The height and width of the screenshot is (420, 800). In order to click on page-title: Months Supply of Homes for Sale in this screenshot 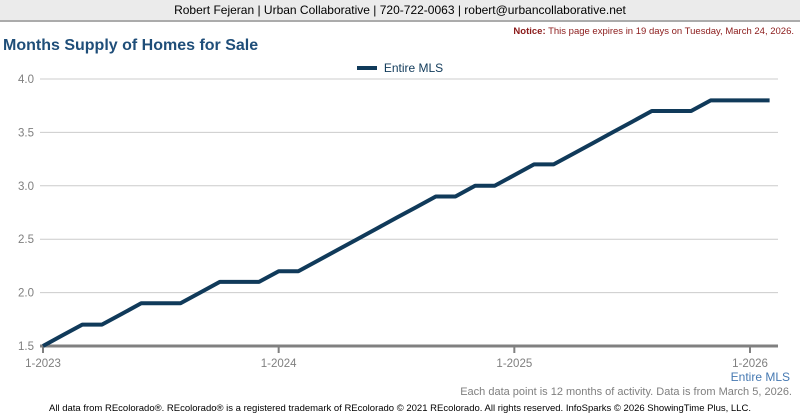, I will do `click(131, 45)`.